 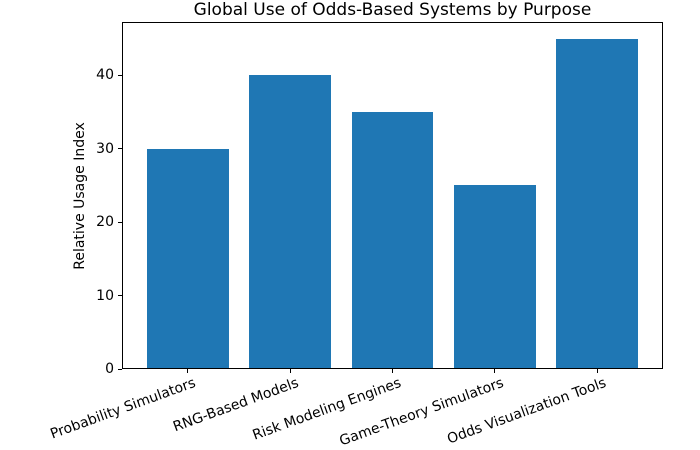 I want to click on bar-rng-based-models, so click(x=290, y=222).